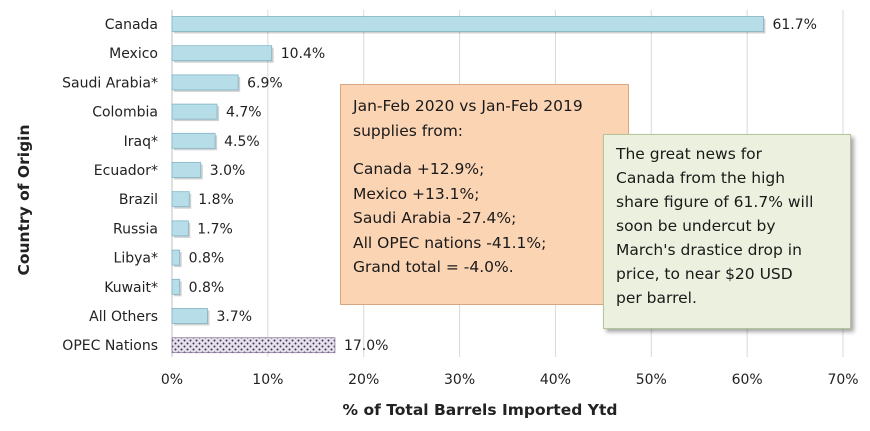 This screenshot has height=431, width=870. Describe the element at coordinates (110, 346) in the screenshot. I see `category-label: OPEC Nations` at that location.